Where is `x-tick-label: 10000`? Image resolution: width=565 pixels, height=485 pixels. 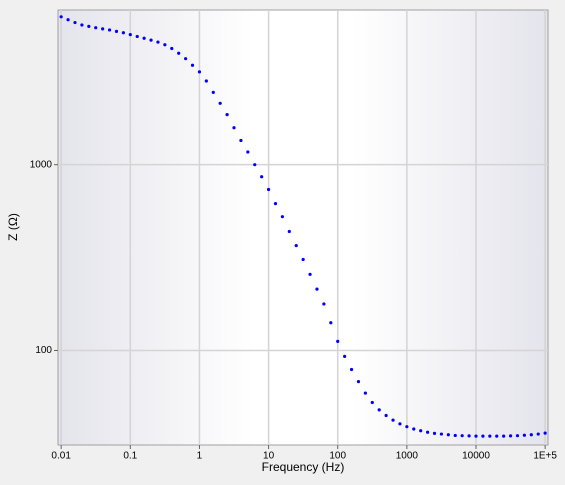 x-tick-label: 10000 is located at coordinates (476, 456).